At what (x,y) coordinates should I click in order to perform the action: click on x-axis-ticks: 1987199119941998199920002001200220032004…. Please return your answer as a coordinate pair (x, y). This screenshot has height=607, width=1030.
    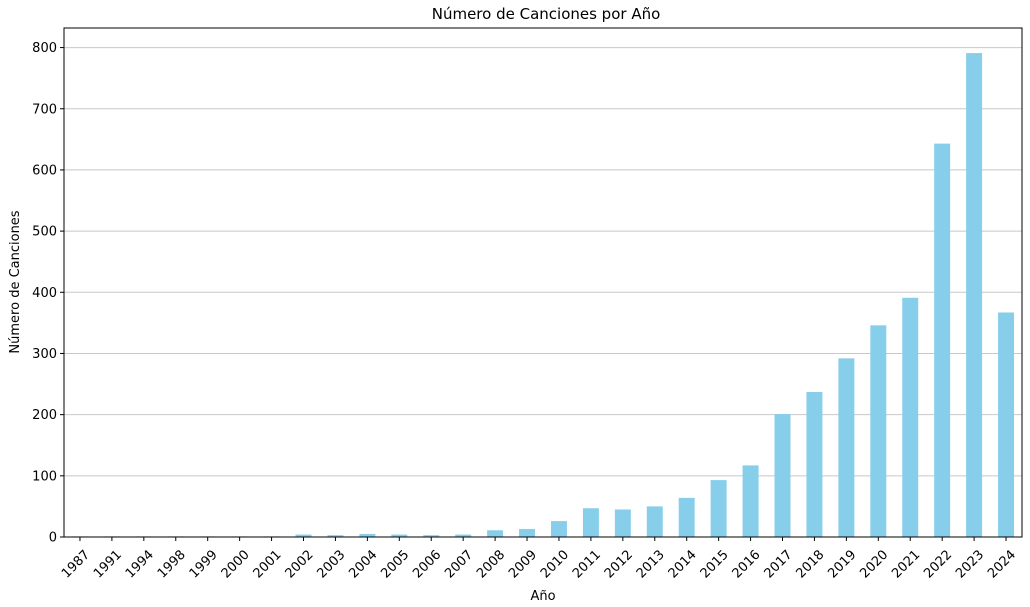
    Looking at the image, I should click on (539, 559).